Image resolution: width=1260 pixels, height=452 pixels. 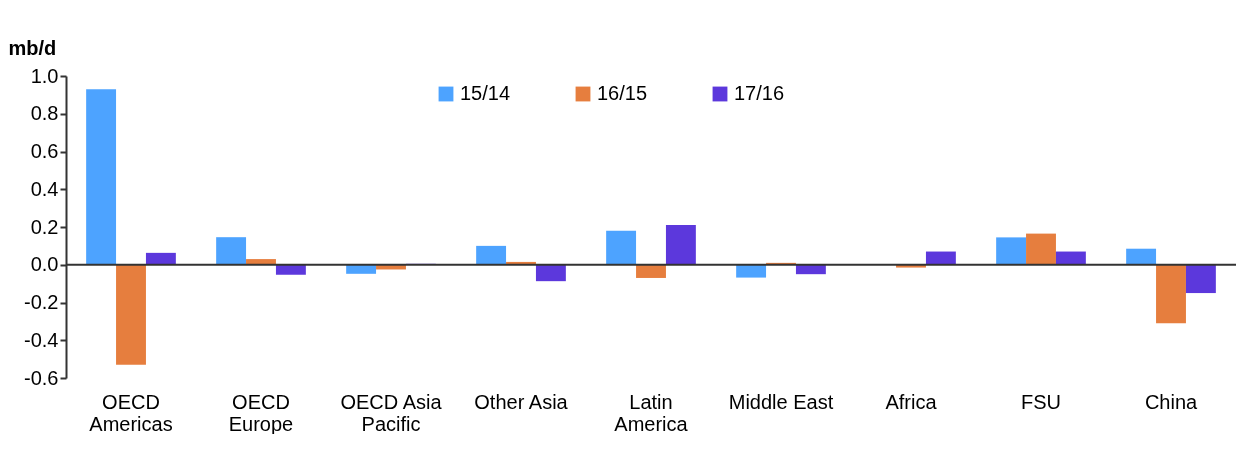 I want to click on legend-label: 15/14, so click(x=485, y=93).